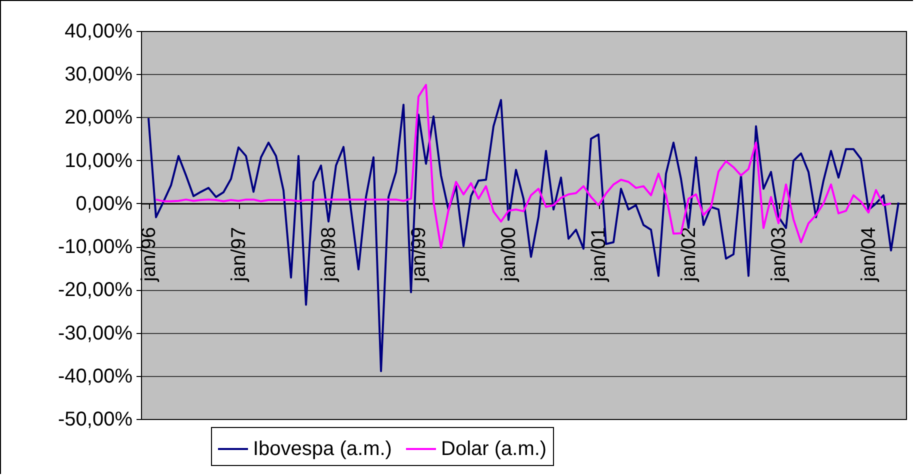 The image size is (915, 476). What do you see at coordinates (98, 75) in the screenshot?
I see `y-tick-label: 30,00%` at bounding box center [98, 75].